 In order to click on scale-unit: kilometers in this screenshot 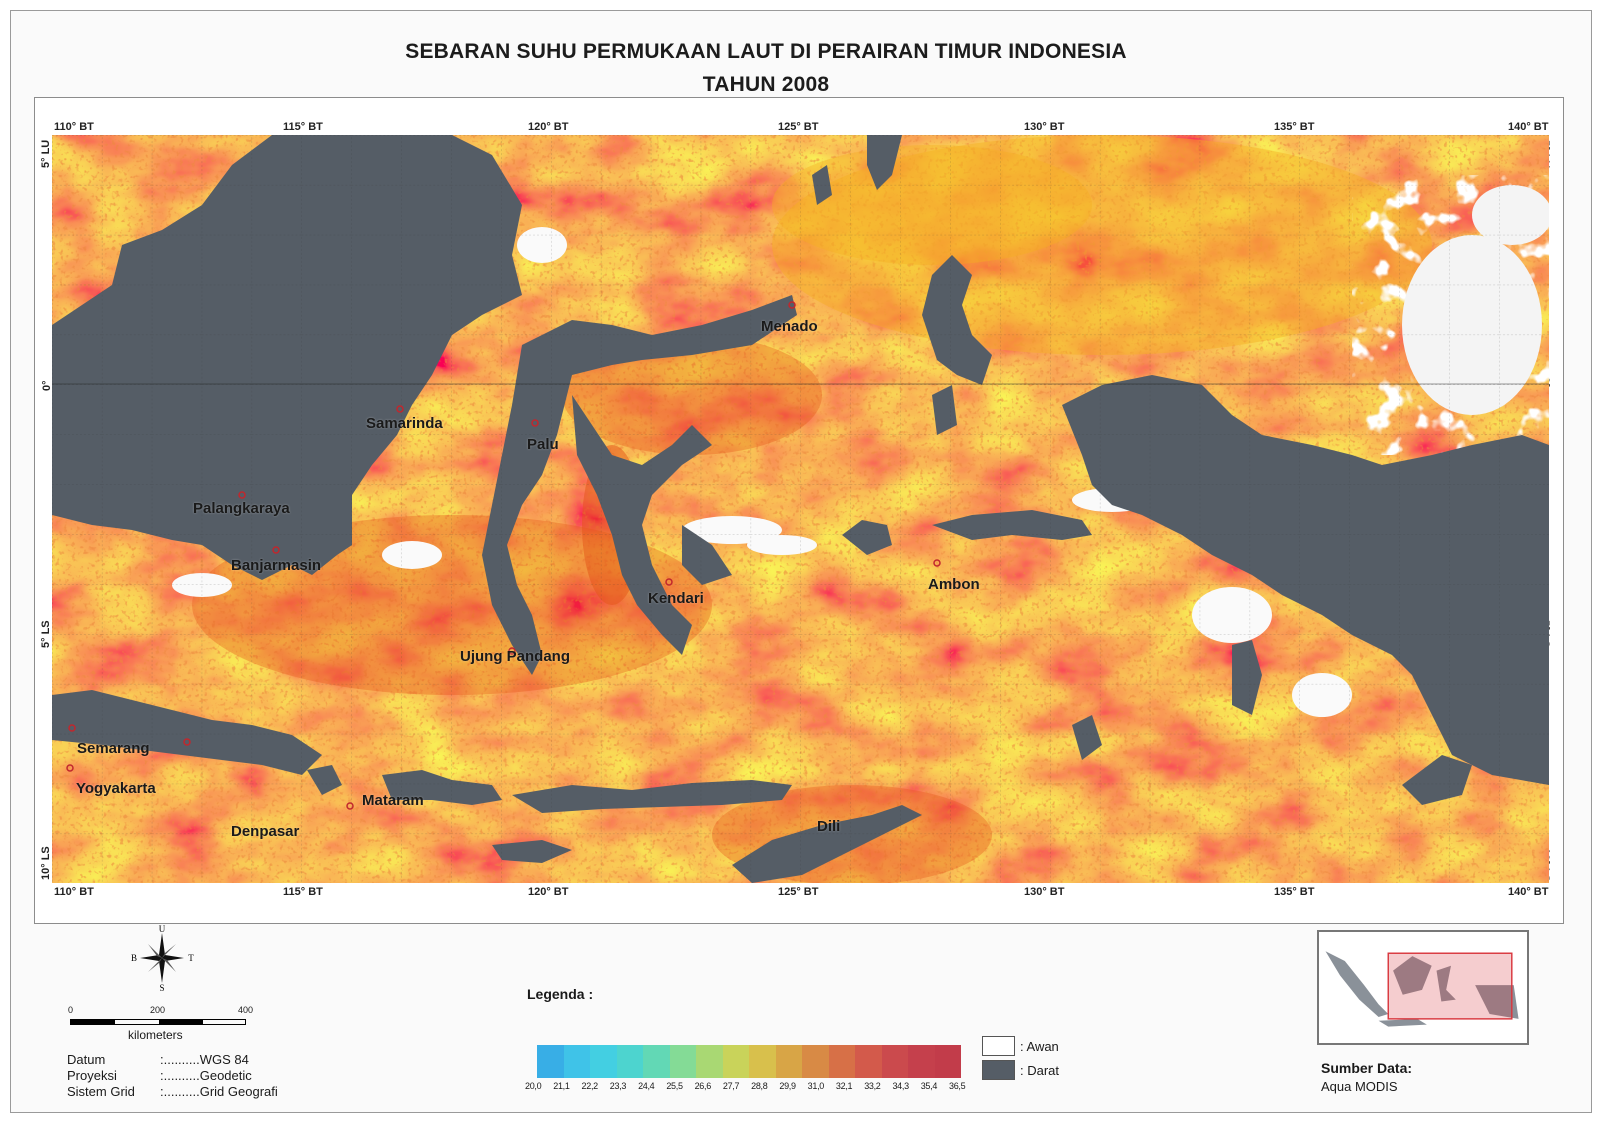, I will do `click(155, 1035)`.